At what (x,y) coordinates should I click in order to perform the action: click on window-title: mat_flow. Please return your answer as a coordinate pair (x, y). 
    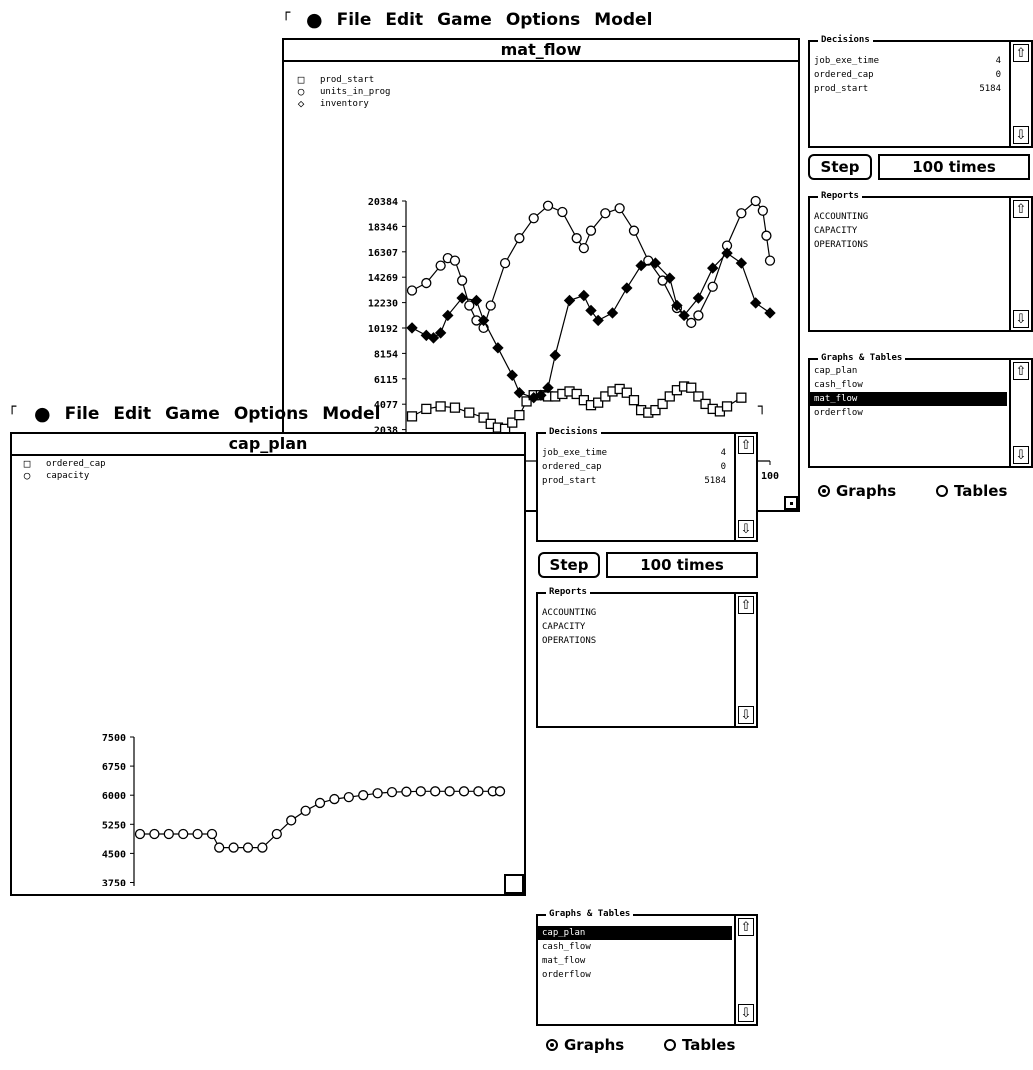
    Looking at the image, I should click on (541, 51).